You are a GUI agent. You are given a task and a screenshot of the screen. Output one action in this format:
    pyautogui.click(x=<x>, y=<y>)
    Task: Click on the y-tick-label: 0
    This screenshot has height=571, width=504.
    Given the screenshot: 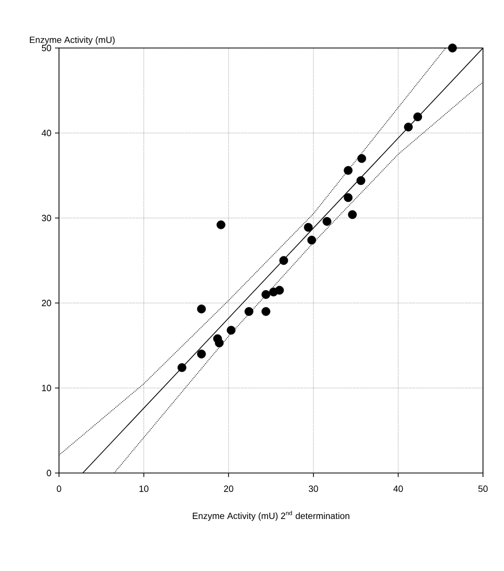 What is the action you would take?
    pyautogui.click(x=49, y=473)
    